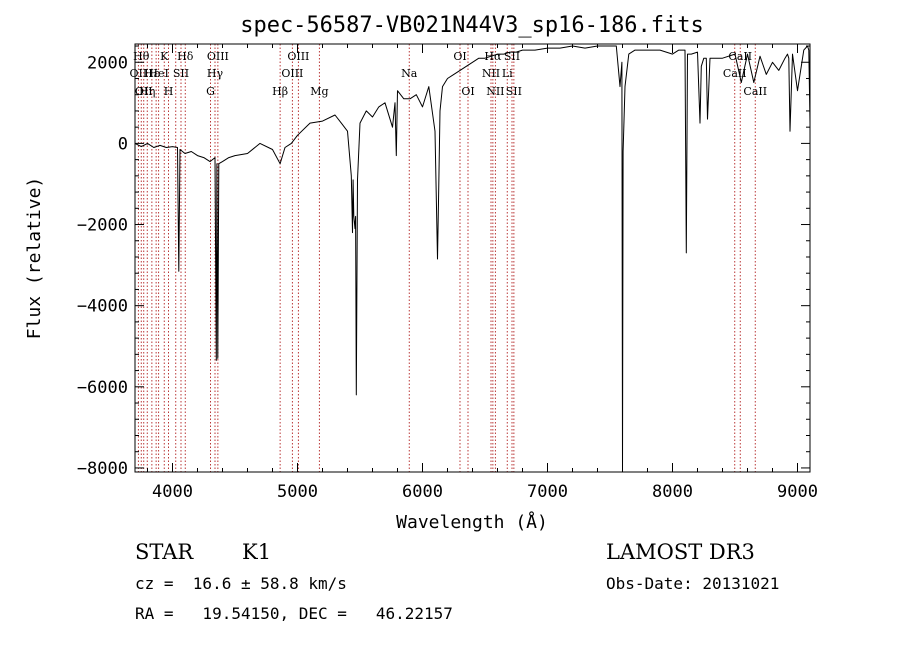  I want to click on y-tick-label: −2000, so click(102, 226).